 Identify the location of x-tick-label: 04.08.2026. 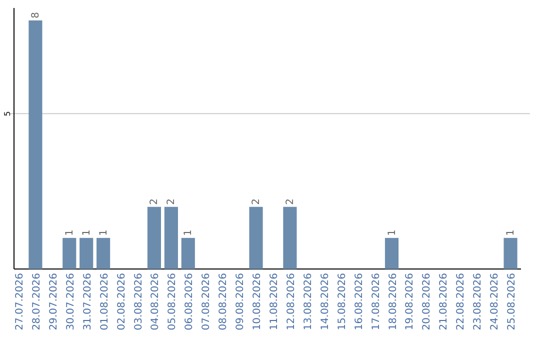
(156, 301).